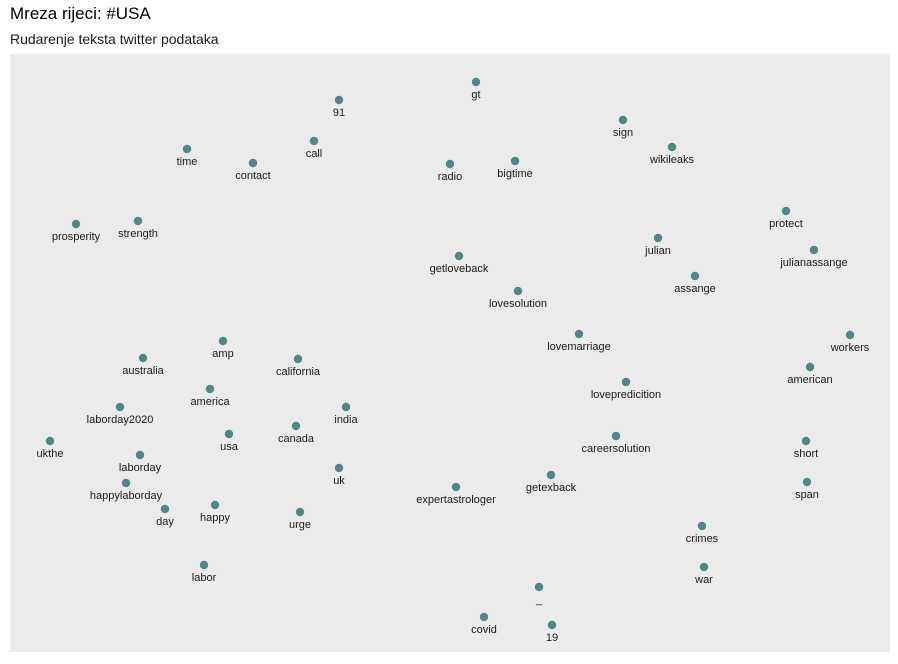 This screenshot has height=664, width=898. Describe the element at coordinates (456, 494) in the screenshot. I see `word-node: expertastrologer` at that location.